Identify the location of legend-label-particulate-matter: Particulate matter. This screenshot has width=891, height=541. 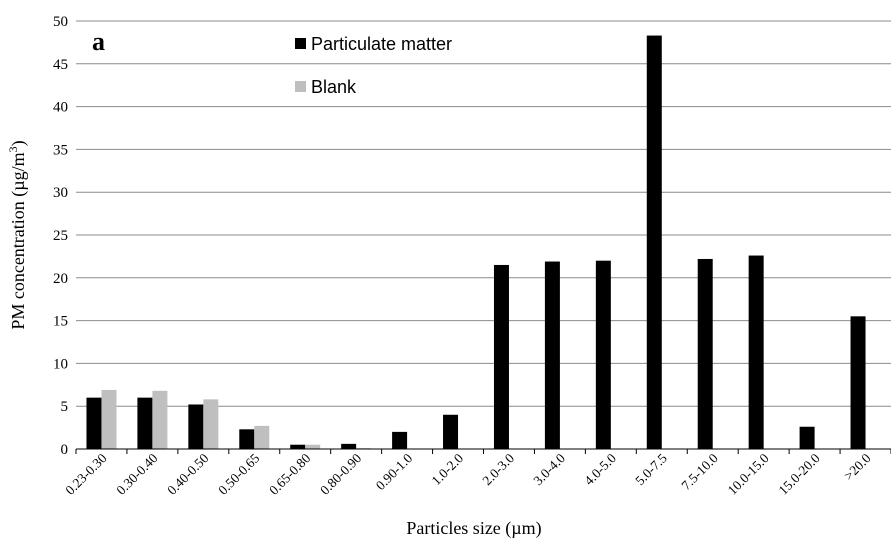
(381, 44).